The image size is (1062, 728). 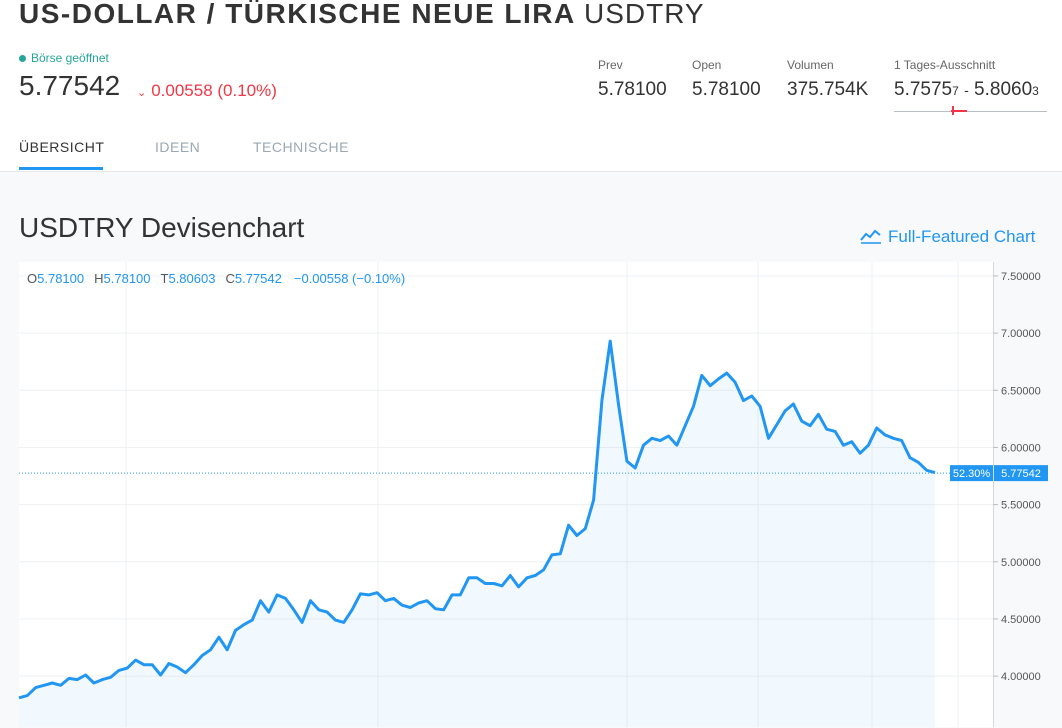 What do you see at coordinates (959, 111) in the screenshot?
I see `range-fill` at bounding box center [959, 111].